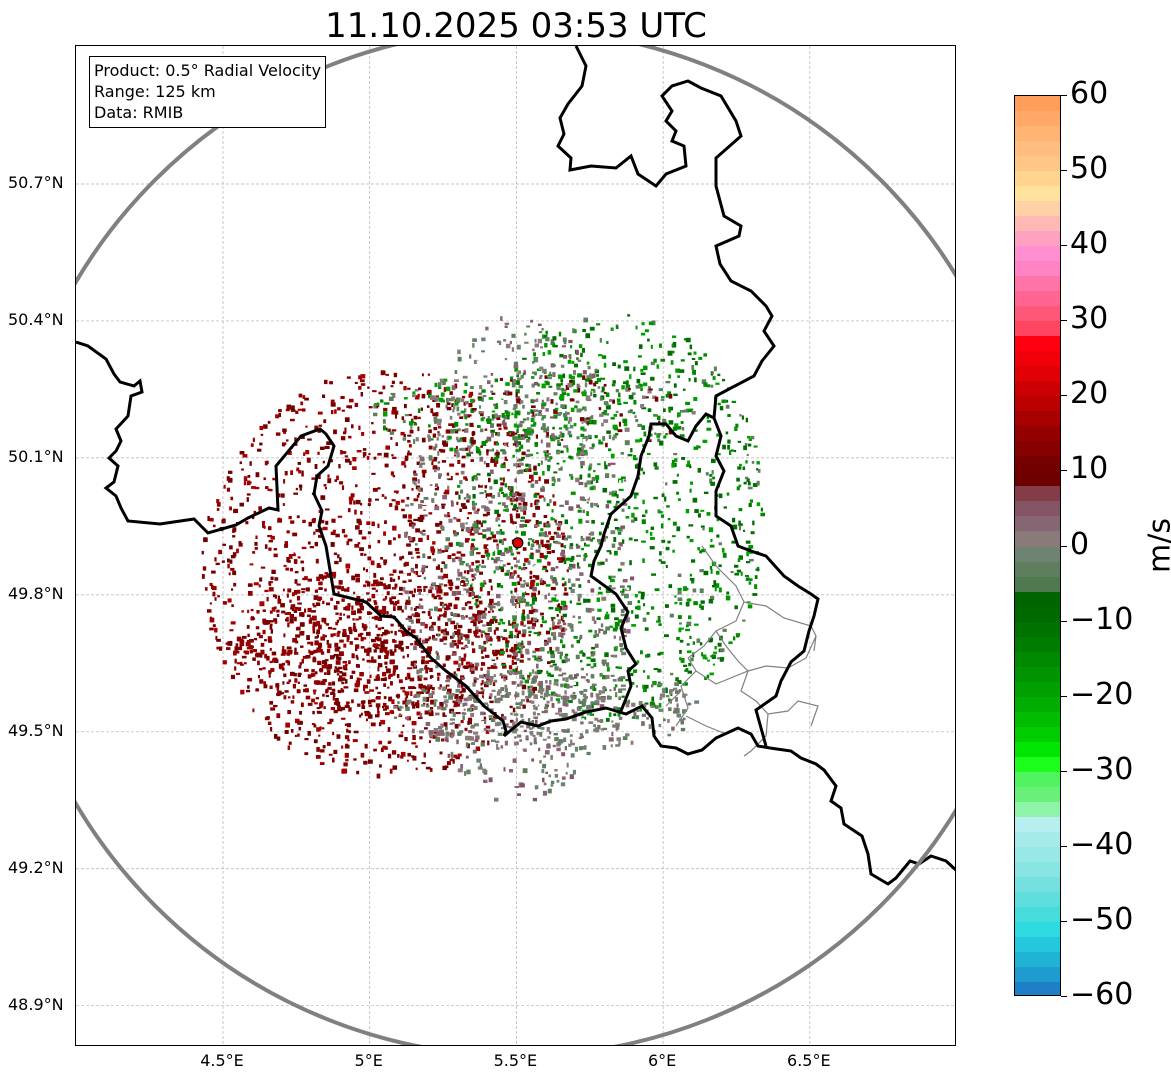  I want to click on colorbar-tick-label-7: −10, so click(1102, 619).